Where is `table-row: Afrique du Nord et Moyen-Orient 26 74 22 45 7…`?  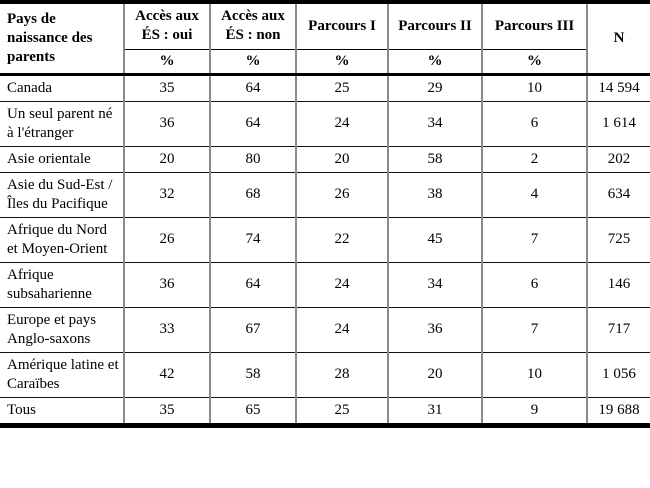 table-row: Afrique du Nord et Moyen-Orient 26 74 22 45 7… is located at coordinates (325, 240).